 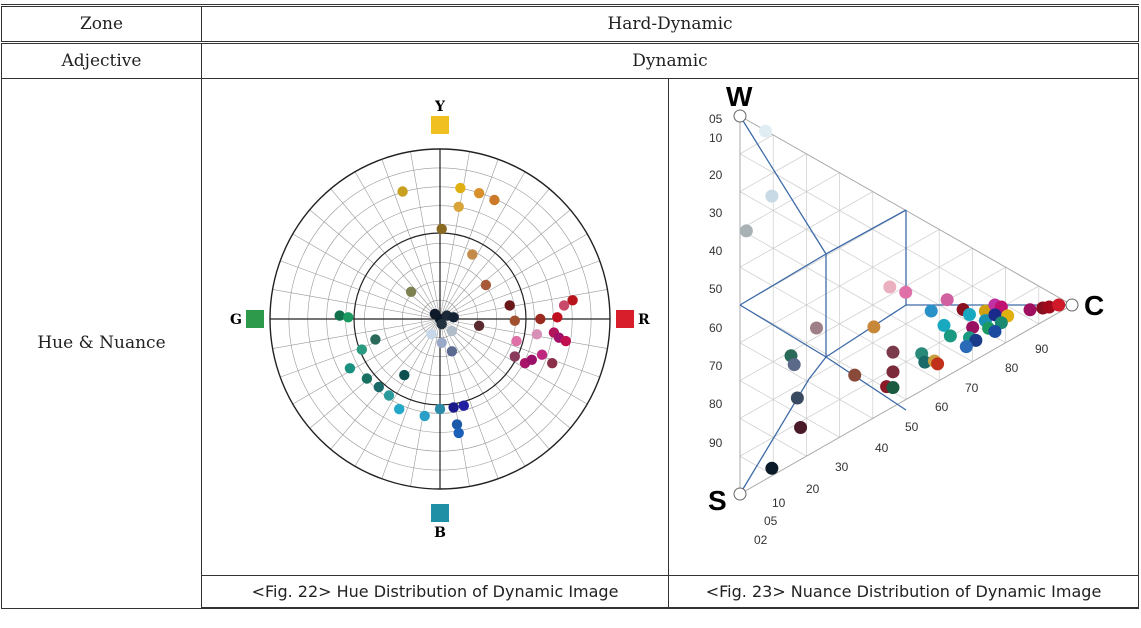 I want to click on hue-points, so click(x=456, y=310).